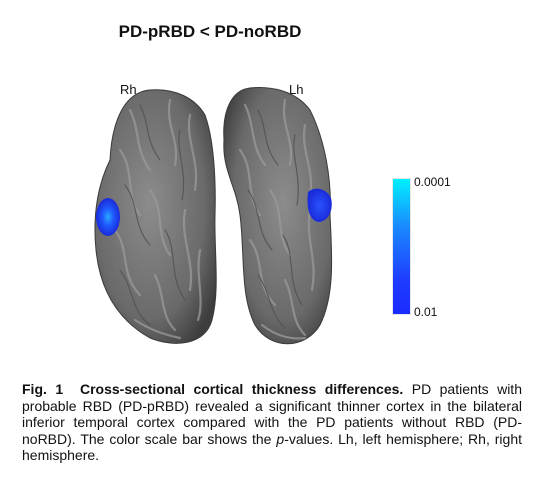 The height and width of the screenshot is (482, 543). What do you see at coordinates (43, 389) in the screenshot?
I see `caption-figure-number: Fig. 1` at bounding box center [43, 389].